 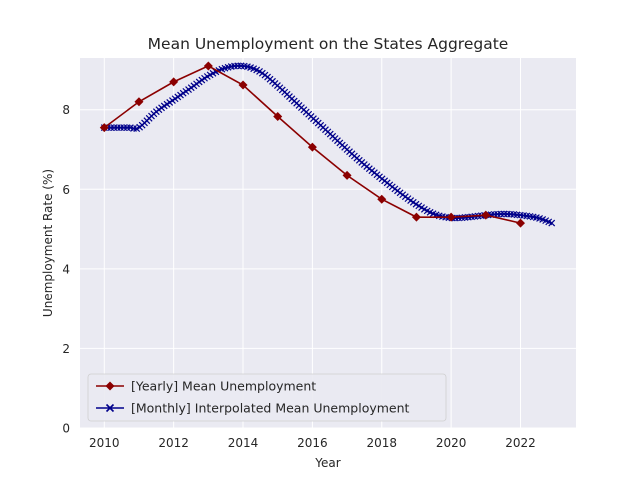 What do you see at coordinates (66, 190) in the screenshot?
I see `y-tick-label: 6` at bounding box center [66, 190].